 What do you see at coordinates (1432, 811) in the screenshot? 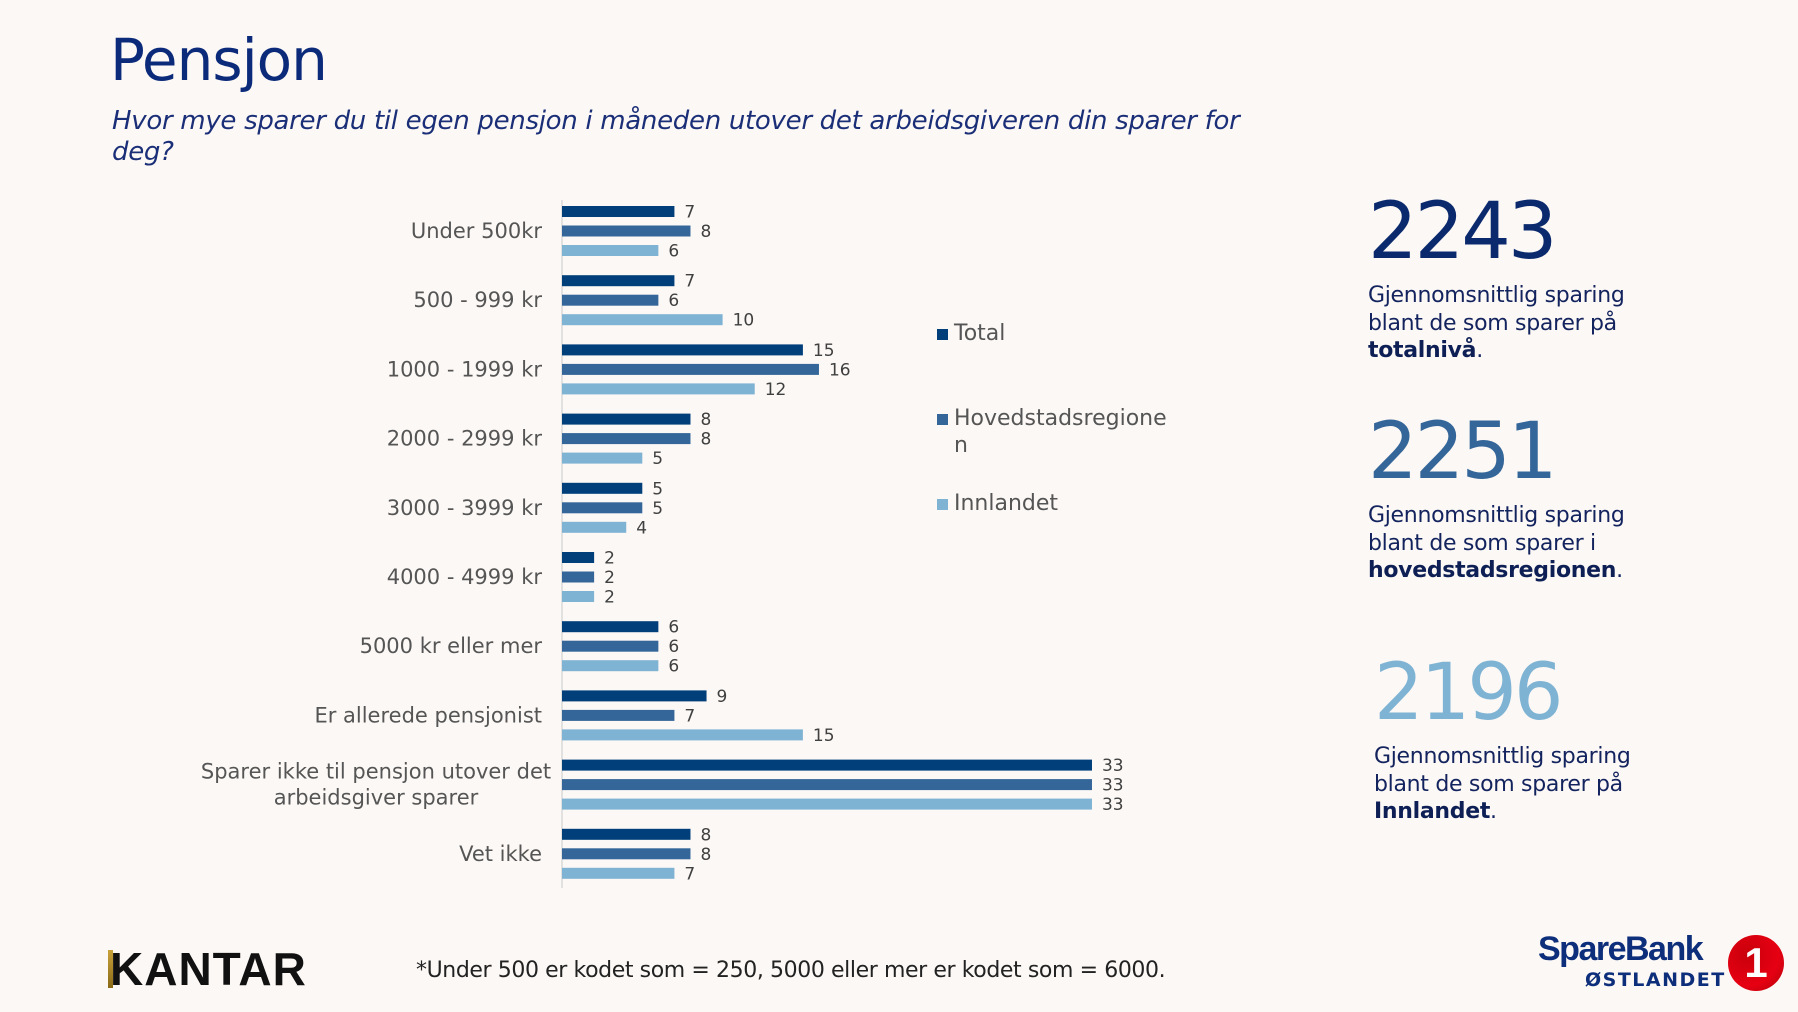
I see `stat-emphasis: Innlandet` at bounding box center [1432, 811].